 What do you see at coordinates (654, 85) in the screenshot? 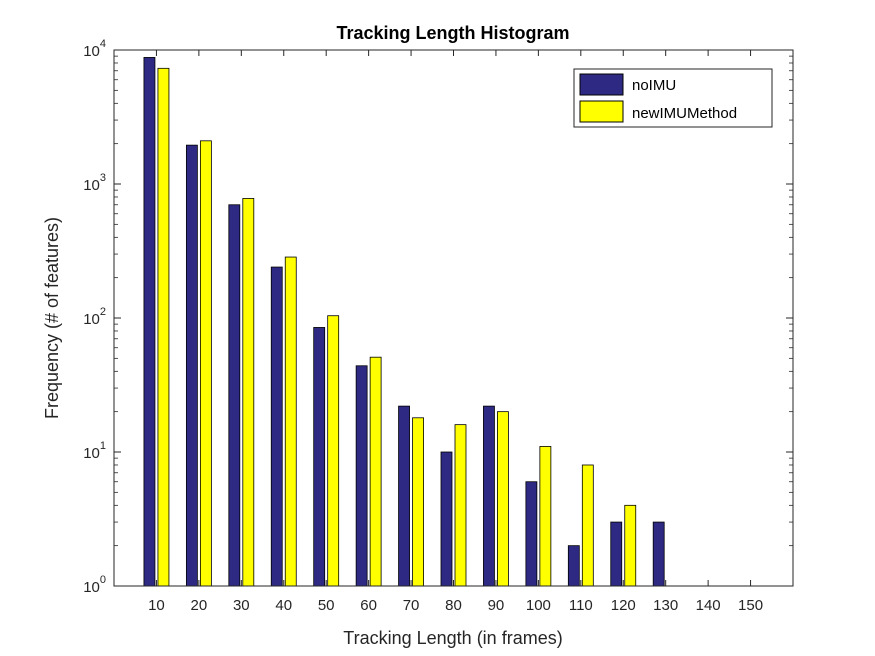
I see `legend-label-noimu: noIMU` at bounding box center [654, 85].